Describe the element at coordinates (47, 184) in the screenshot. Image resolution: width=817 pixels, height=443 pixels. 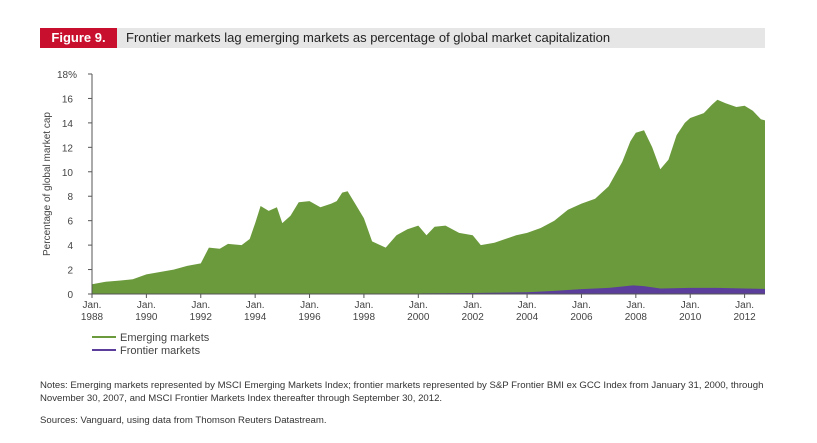
I see `y-axis-label: Percentage of global market cap` at that location.